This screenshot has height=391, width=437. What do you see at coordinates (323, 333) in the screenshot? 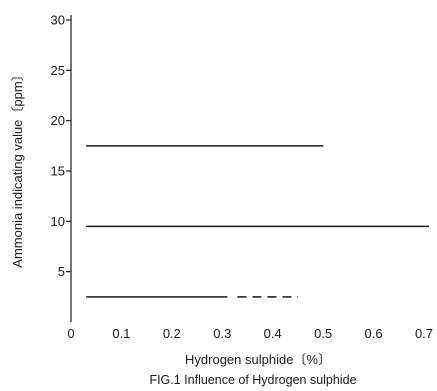
I see `x-tick-label: 0.5` at bounding box center [323, 333].